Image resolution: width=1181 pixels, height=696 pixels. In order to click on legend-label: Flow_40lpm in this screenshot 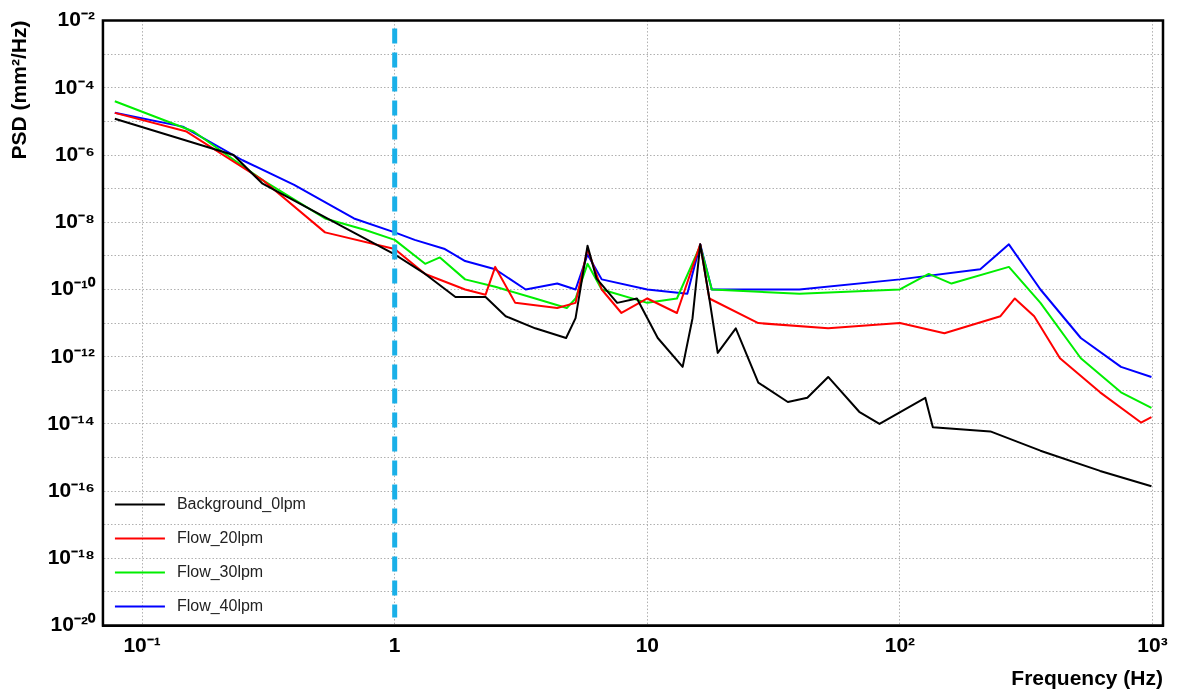, I will do `click(220, 606)`.